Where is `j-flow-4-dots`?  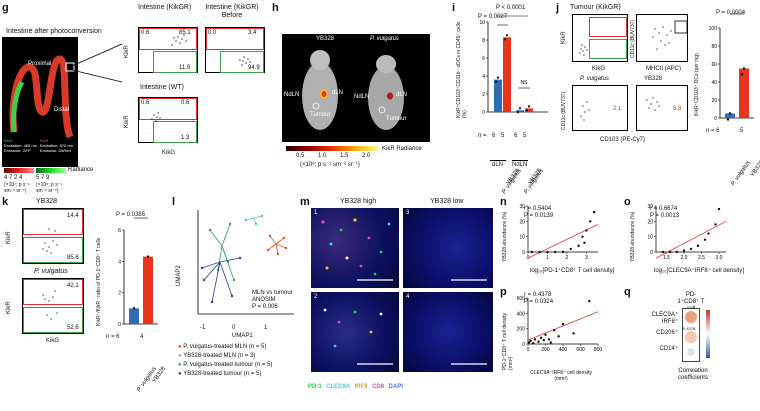 j-flow-4-dots is located at coordinates (653, 104).